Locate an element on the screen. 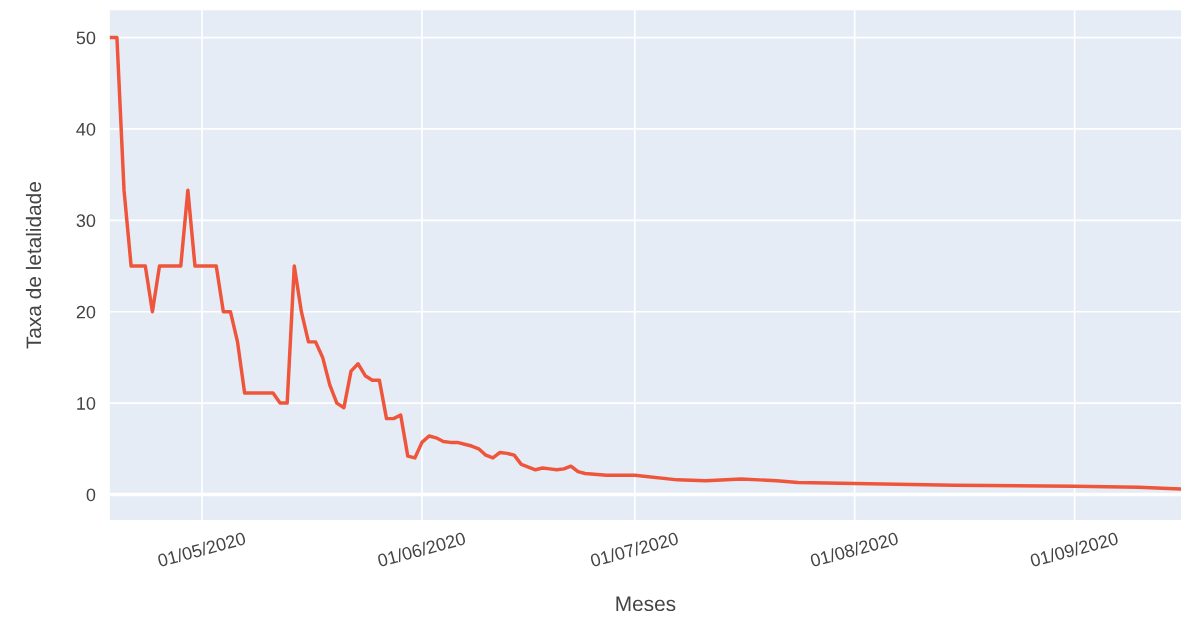 The image size is (1181, 635). y-axis-title: Taxa de letalidade is located at coordinates (33, 265).